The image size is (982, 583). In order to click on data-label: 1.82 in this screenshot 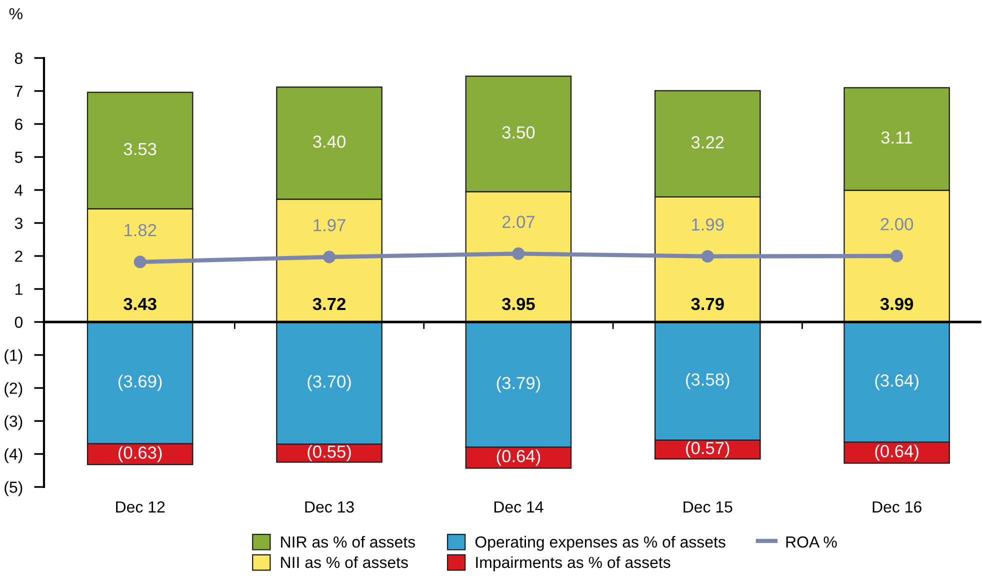, I will do `click(140, 230)`.